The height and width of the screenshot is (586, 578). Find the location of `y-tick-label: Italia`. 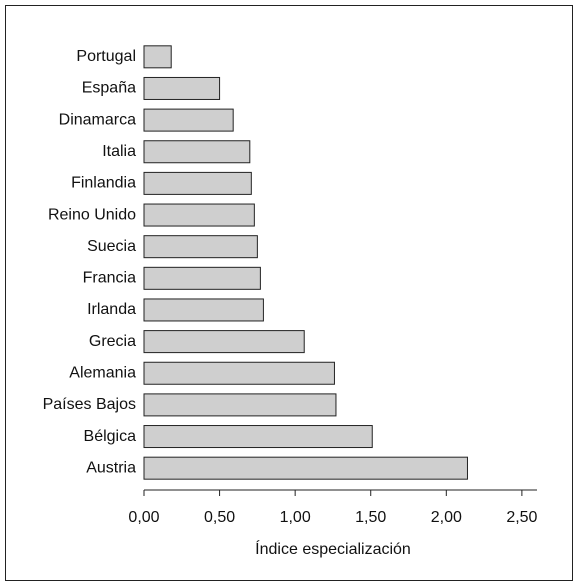

y-tick-label: Italia is located at coordinates (119, 151).